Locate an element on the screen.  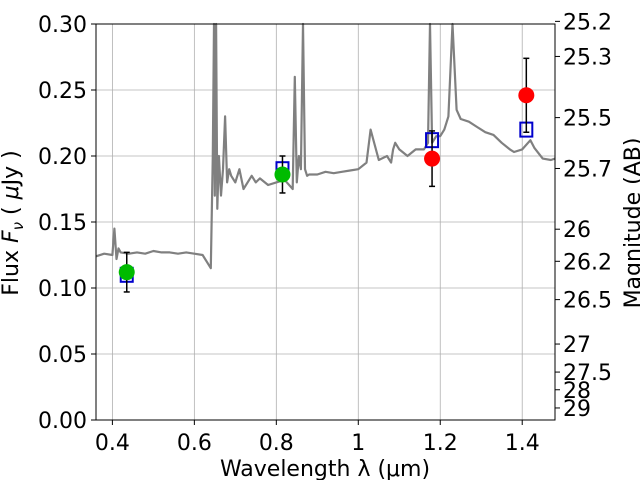
y-label-unit: Jy ) is located at coordinates (12, 168).